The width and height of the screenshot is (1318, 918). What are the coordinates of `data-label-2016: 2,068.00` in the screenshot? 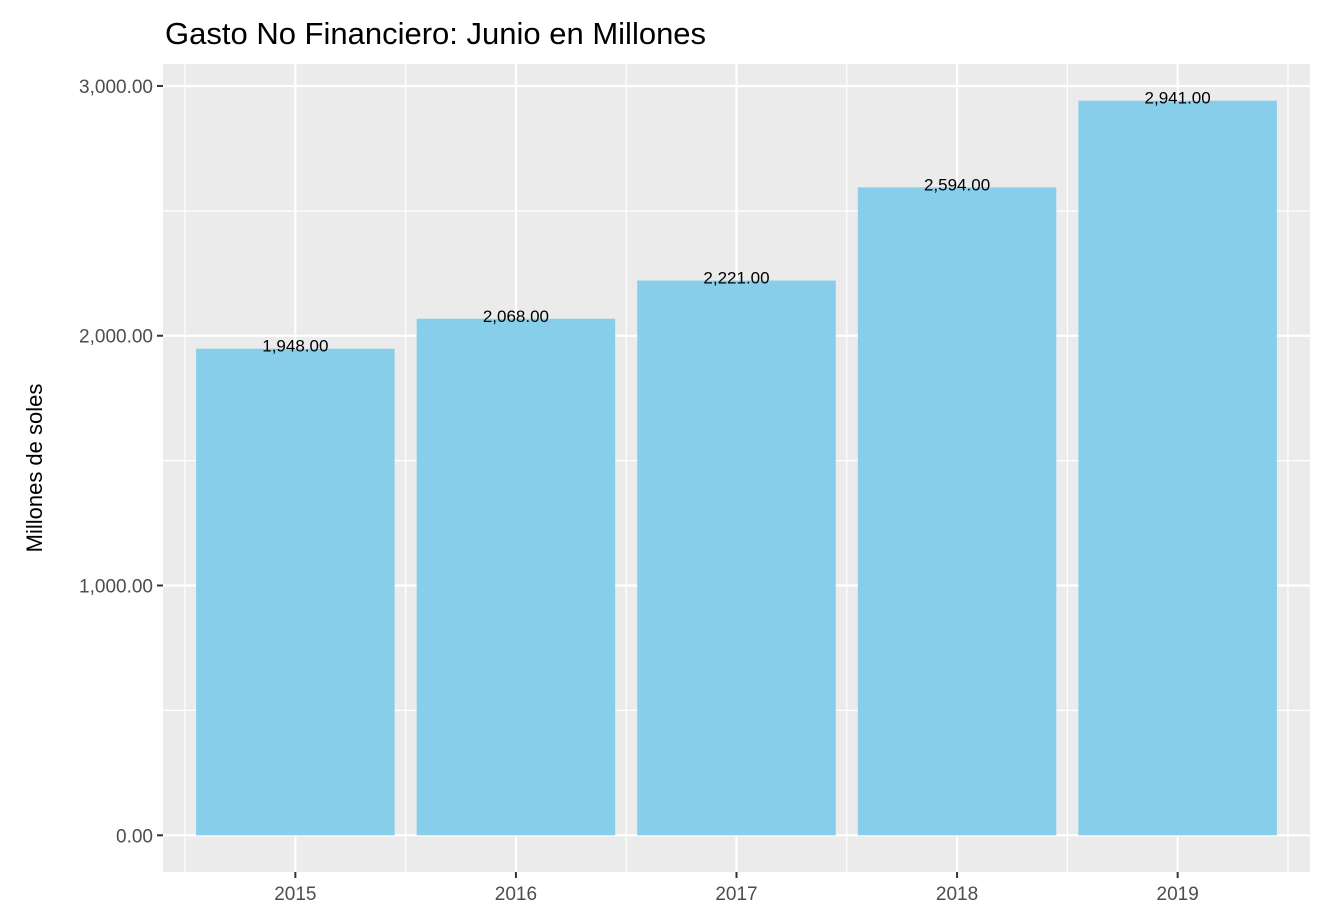 It's located at (516, 316).